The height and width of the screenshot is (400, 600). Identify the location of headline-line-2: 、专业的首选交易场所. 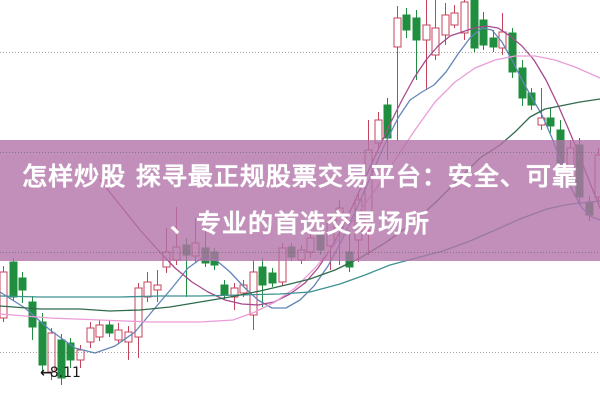
(299, 223).